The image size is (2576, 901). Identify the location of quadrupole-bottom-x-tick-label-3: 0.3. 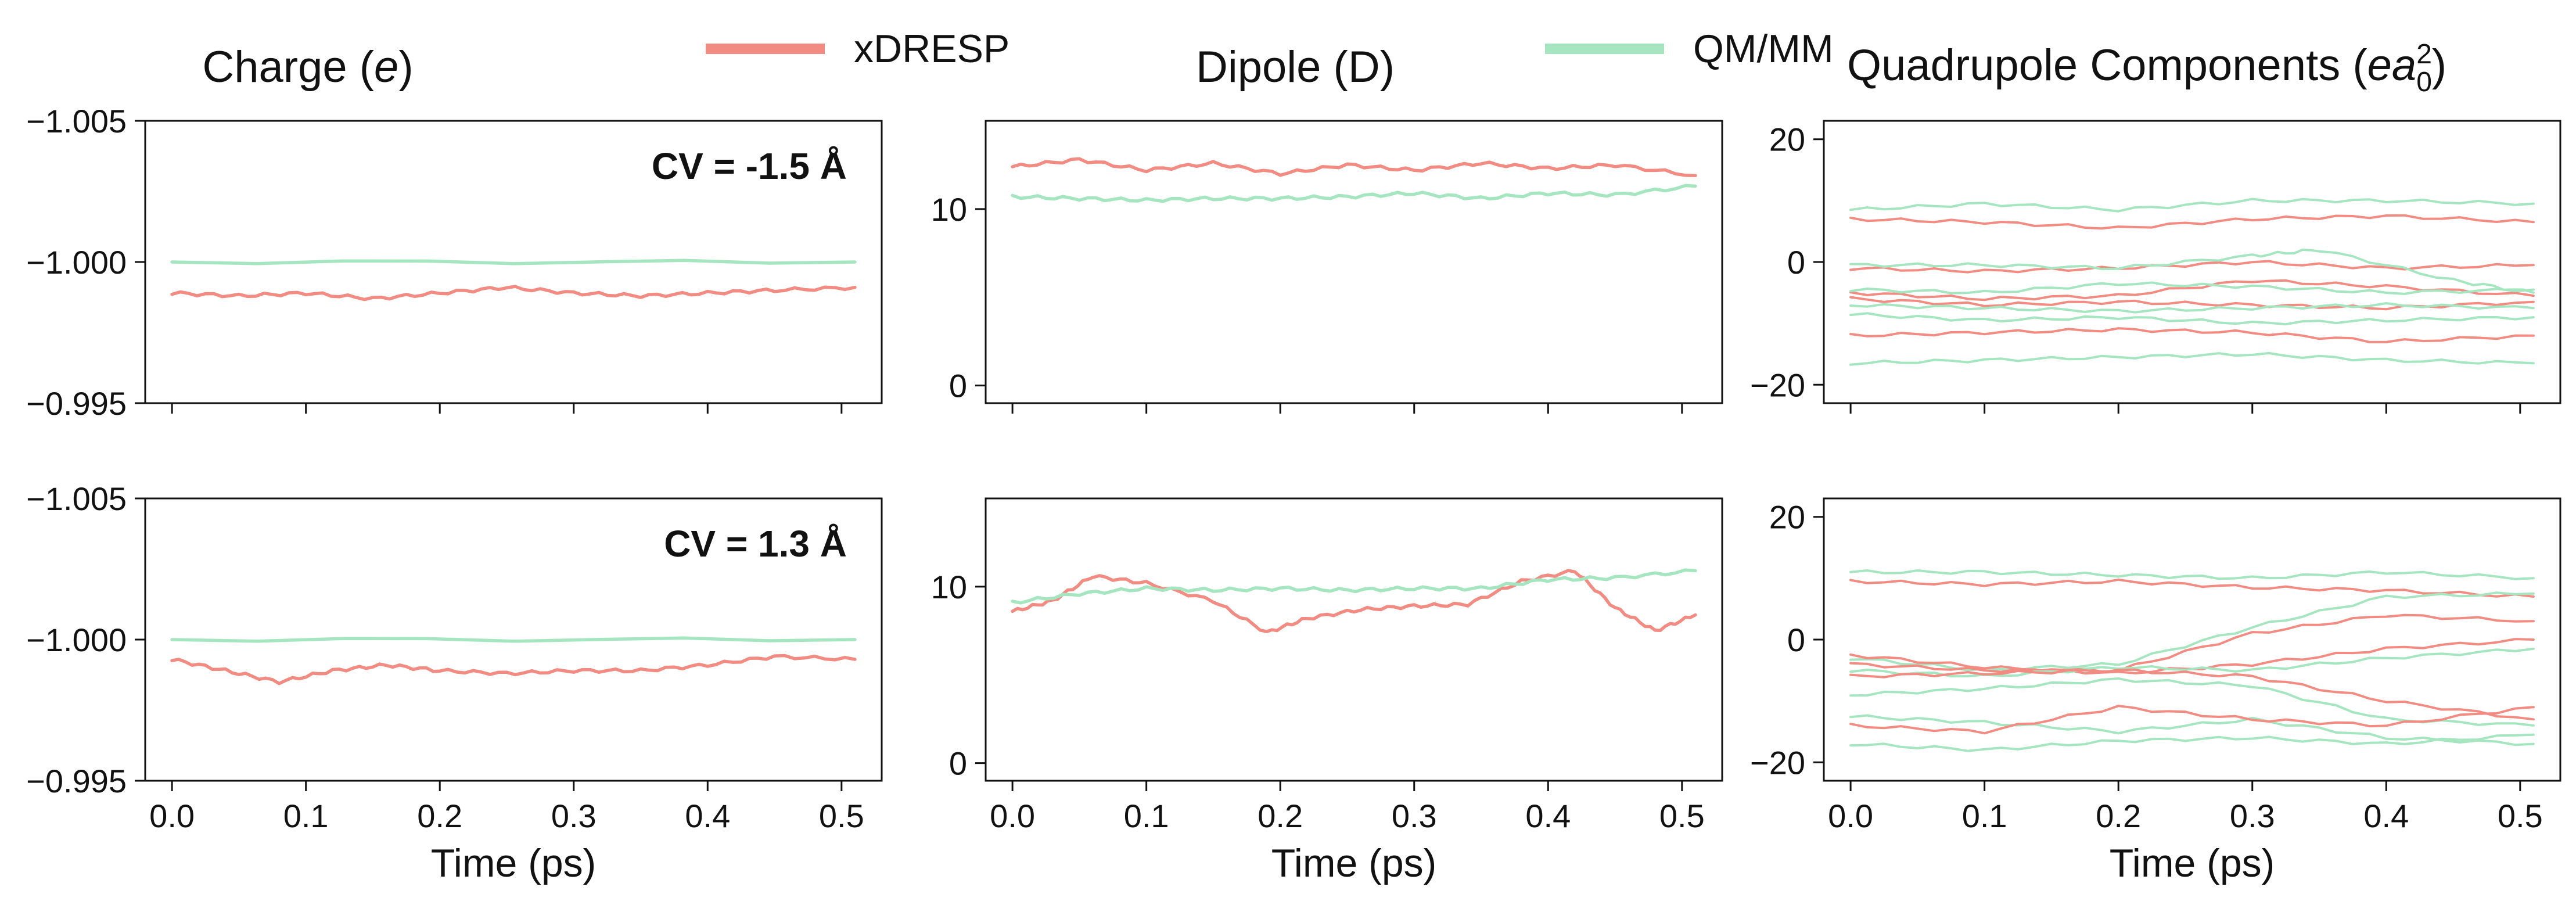
(2252, 816).